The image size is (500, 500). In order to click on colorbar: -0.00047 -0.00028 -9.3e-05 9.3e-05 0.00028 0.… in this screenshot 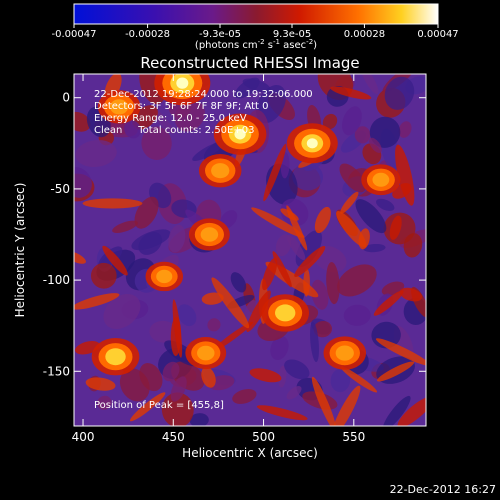, I will do `click(255, 27)`.